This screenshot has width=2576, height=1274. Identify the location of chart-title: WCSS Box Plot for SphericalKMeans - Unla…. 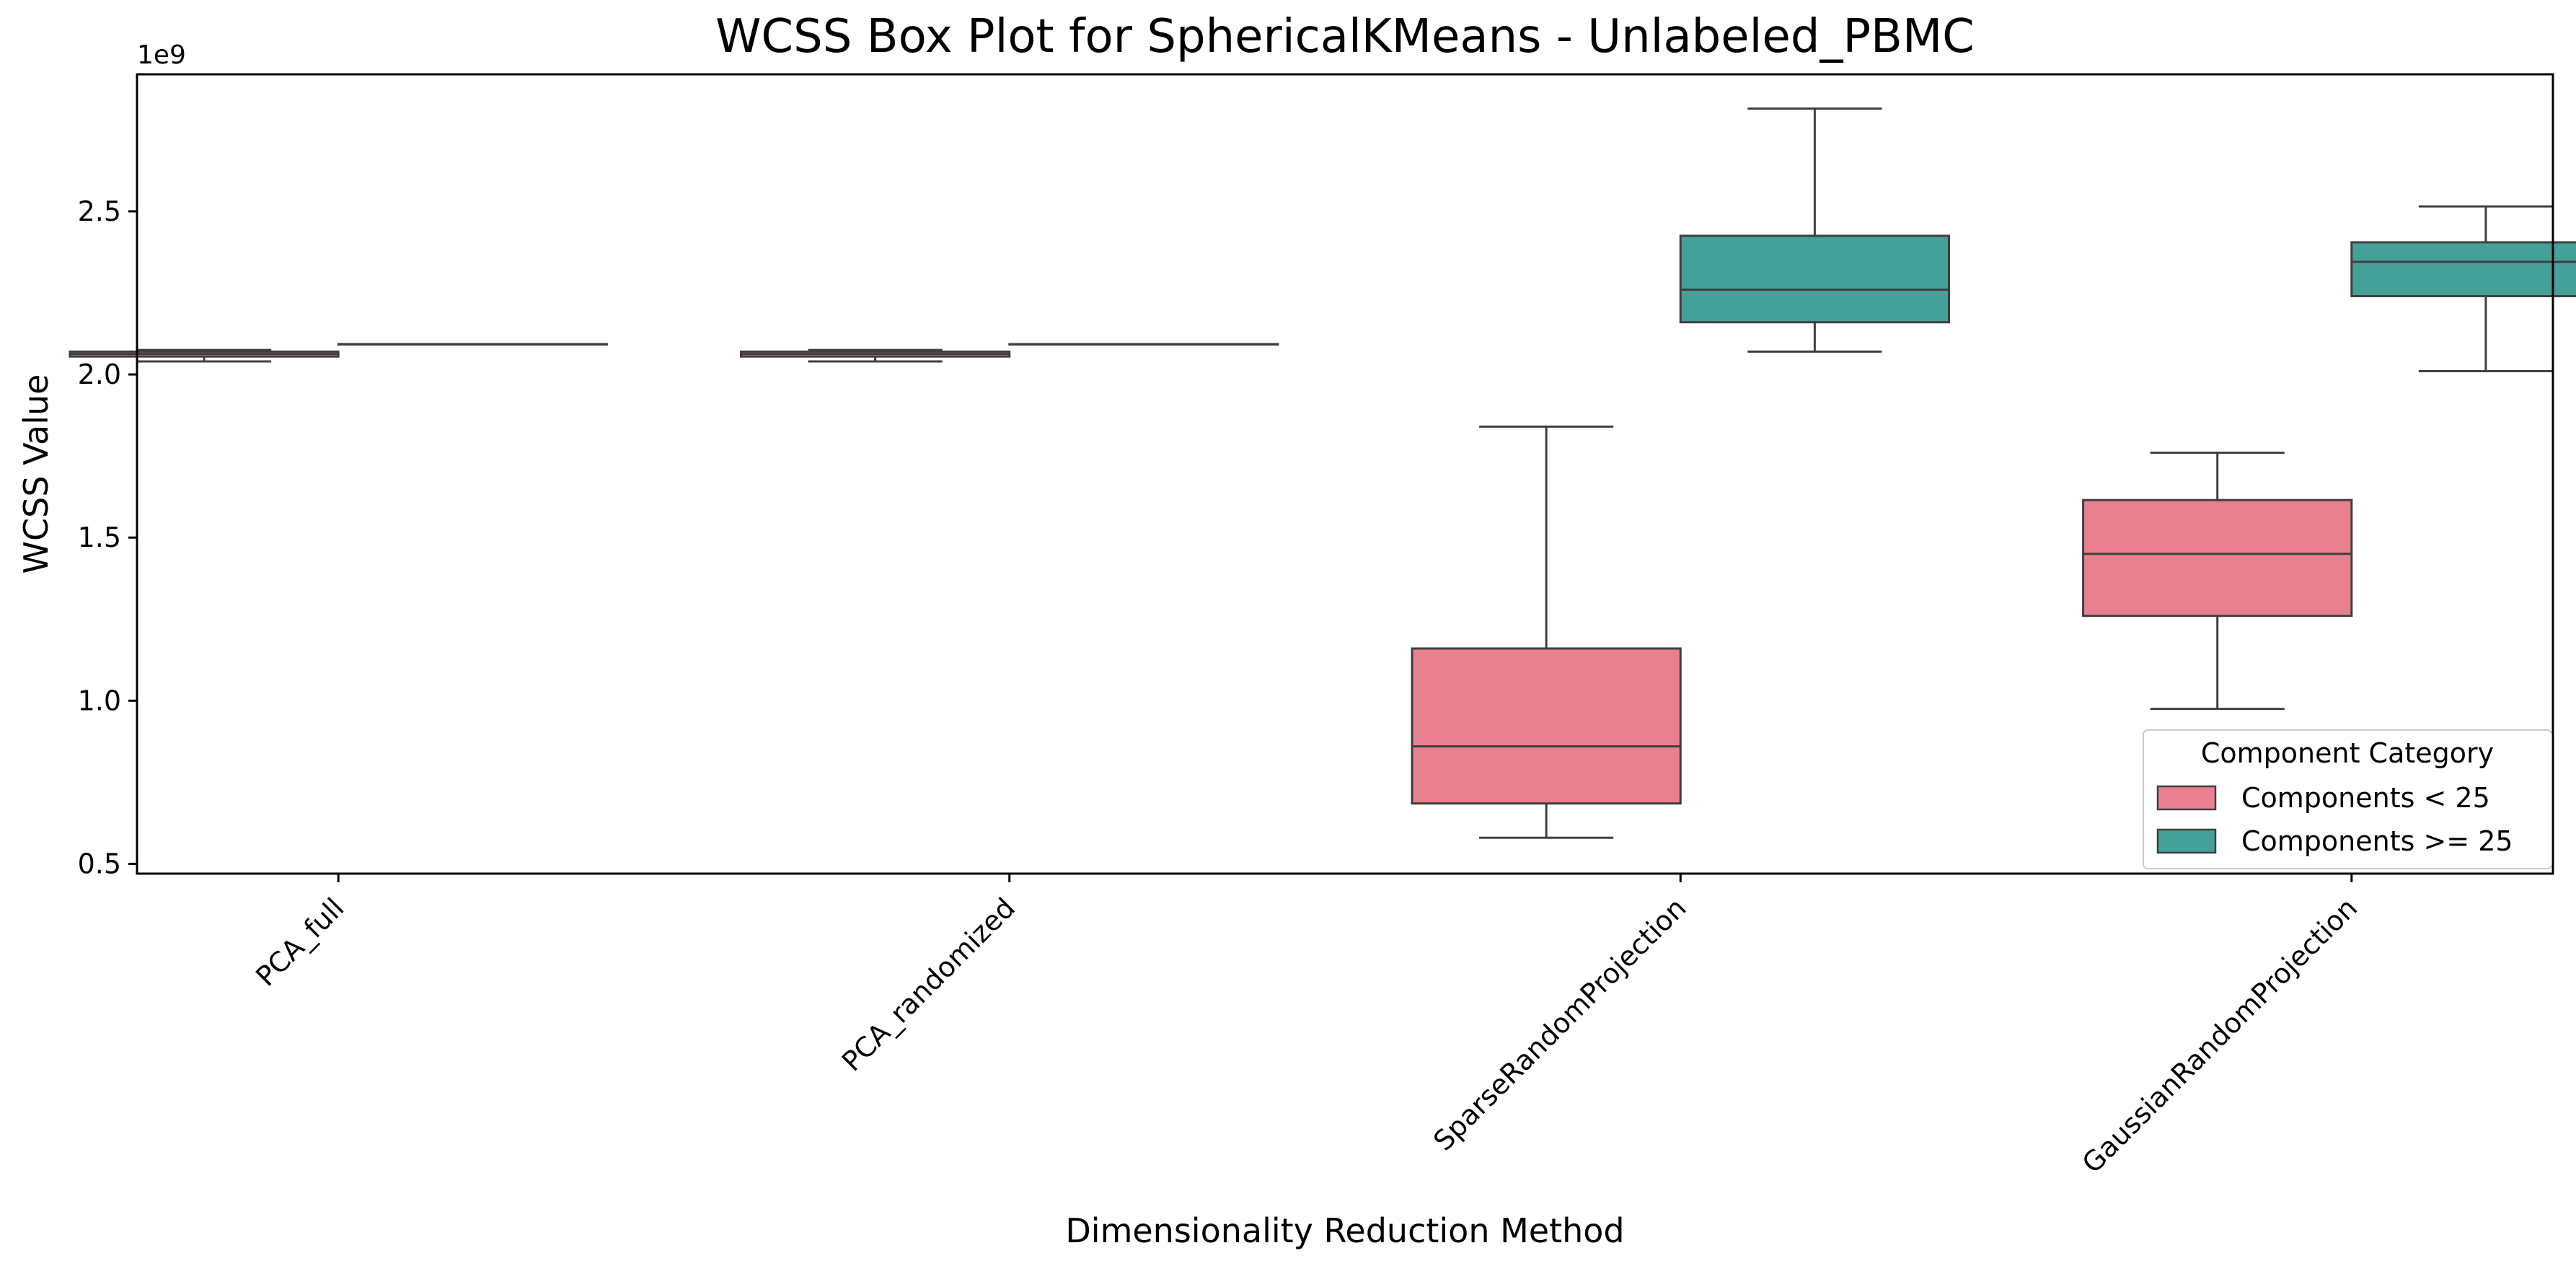
(1345, 36).